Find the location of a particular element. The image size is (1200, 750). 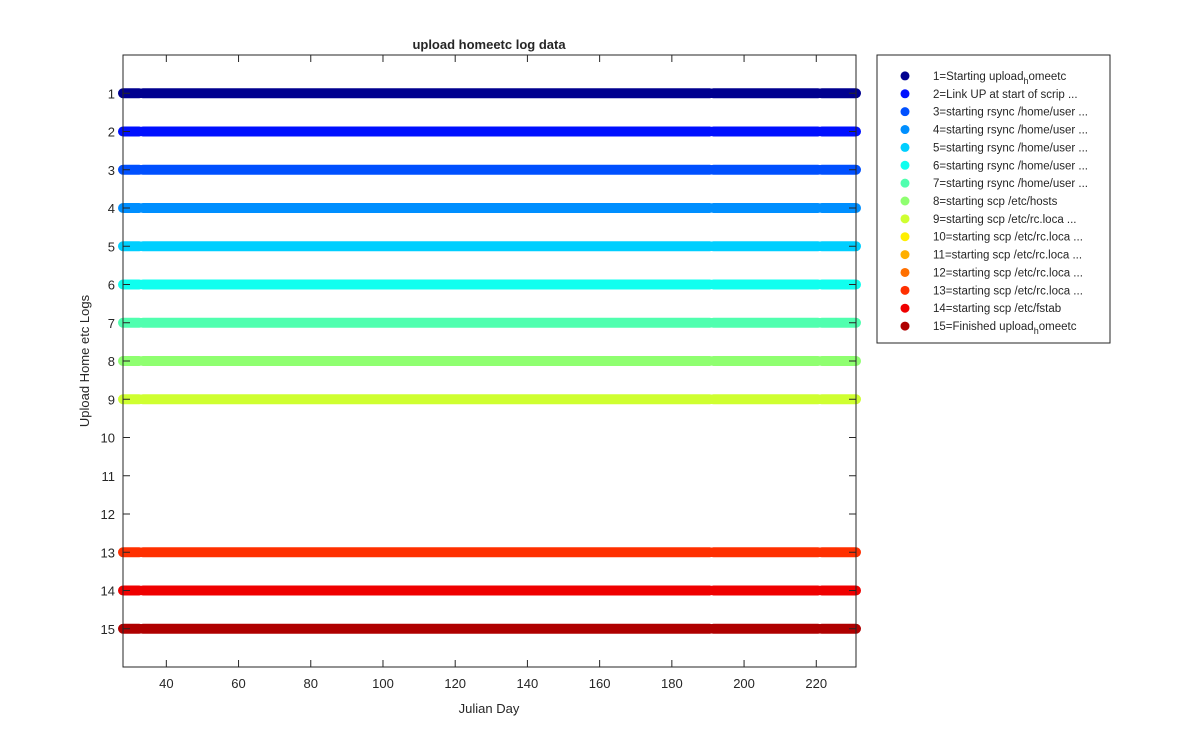

y-tick-label-9: 9 is located at coordinates (111, 399).